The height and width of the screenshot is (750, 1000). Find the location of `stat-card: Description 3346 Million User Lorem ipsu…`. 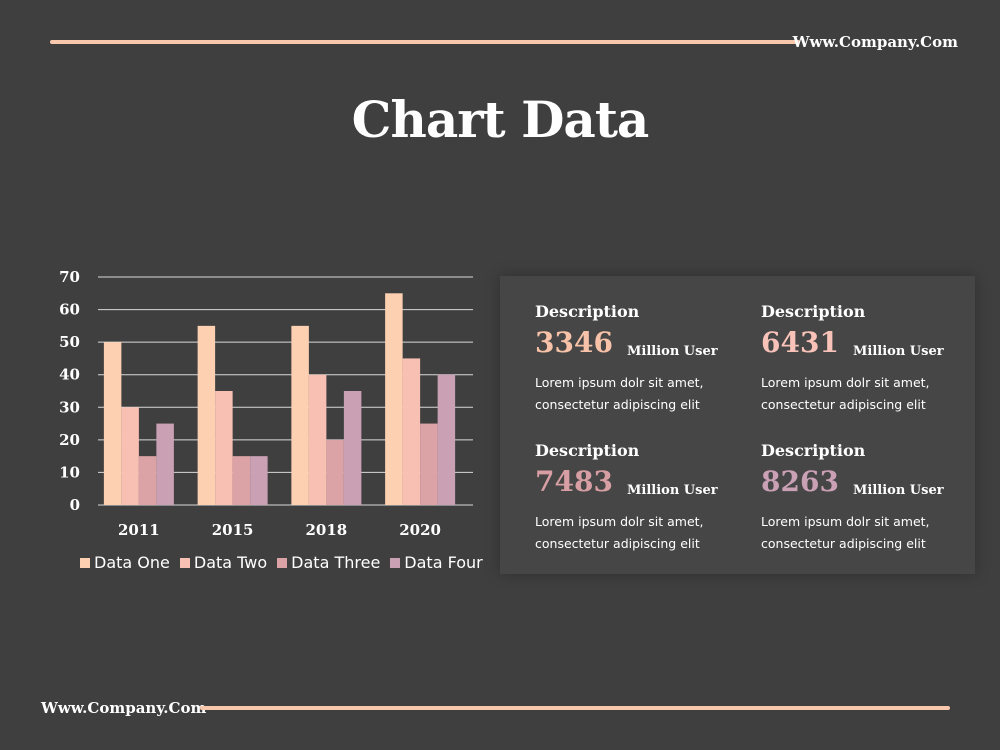

stat-card: Description 3346 Million User Lorem ipsu… is located at coordinates (642, 362).